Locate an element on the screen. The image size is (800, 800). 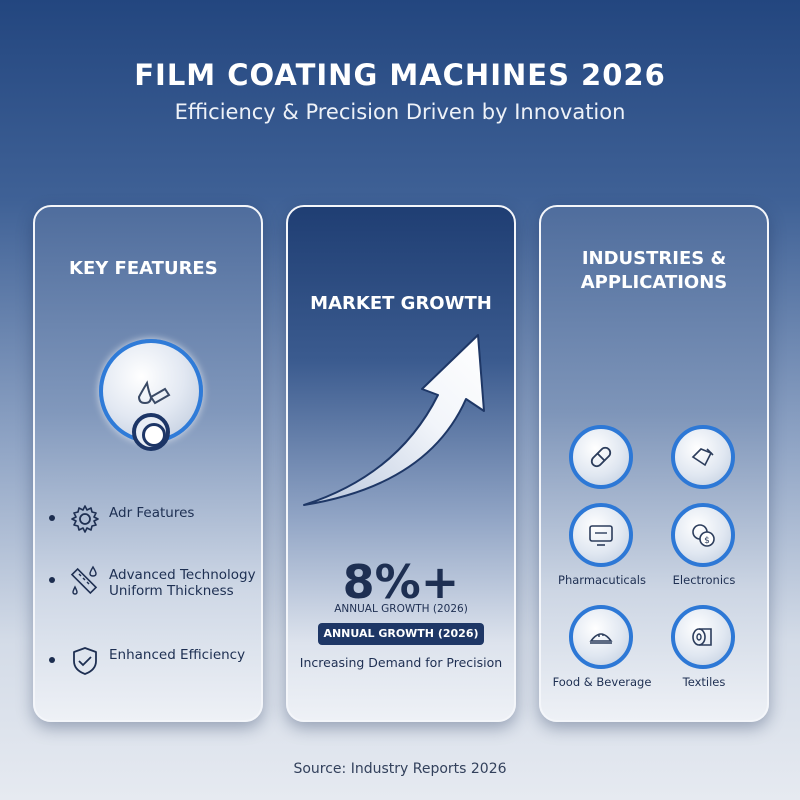
feature-label: Advanced Technology Uniform Thickness is located at coordinates (182, 583).